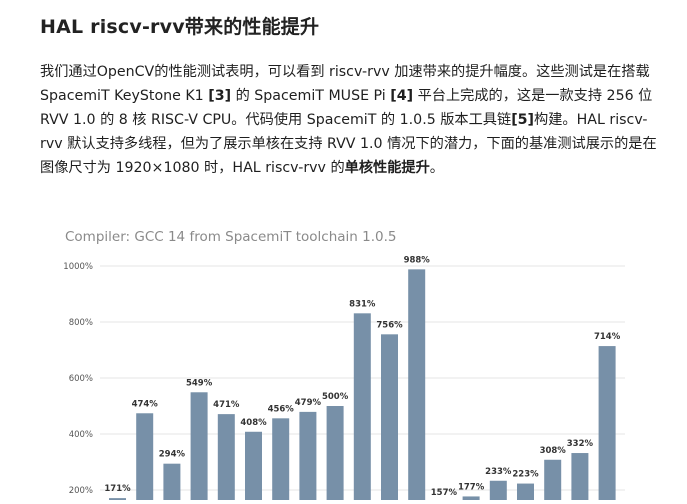 The width and height of the screenshot is (687, 504). What do you see at coordinates (362, 304) in the screenshot?
I see `data-label: 831%` at bounding box center [362, 304].